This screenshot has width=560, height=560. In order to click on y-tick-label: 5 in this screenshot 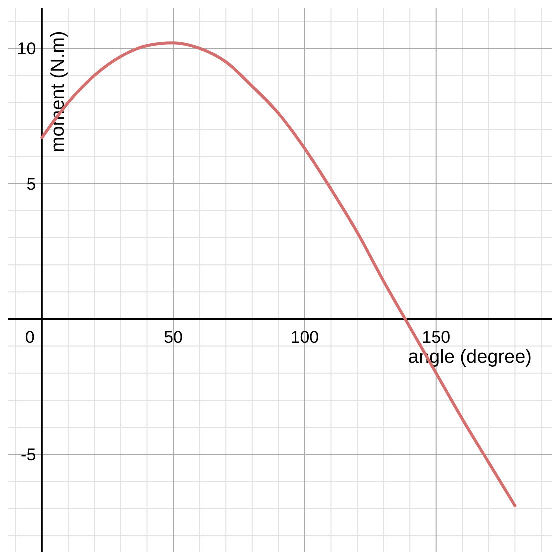, I will do `click(31, 184)`.